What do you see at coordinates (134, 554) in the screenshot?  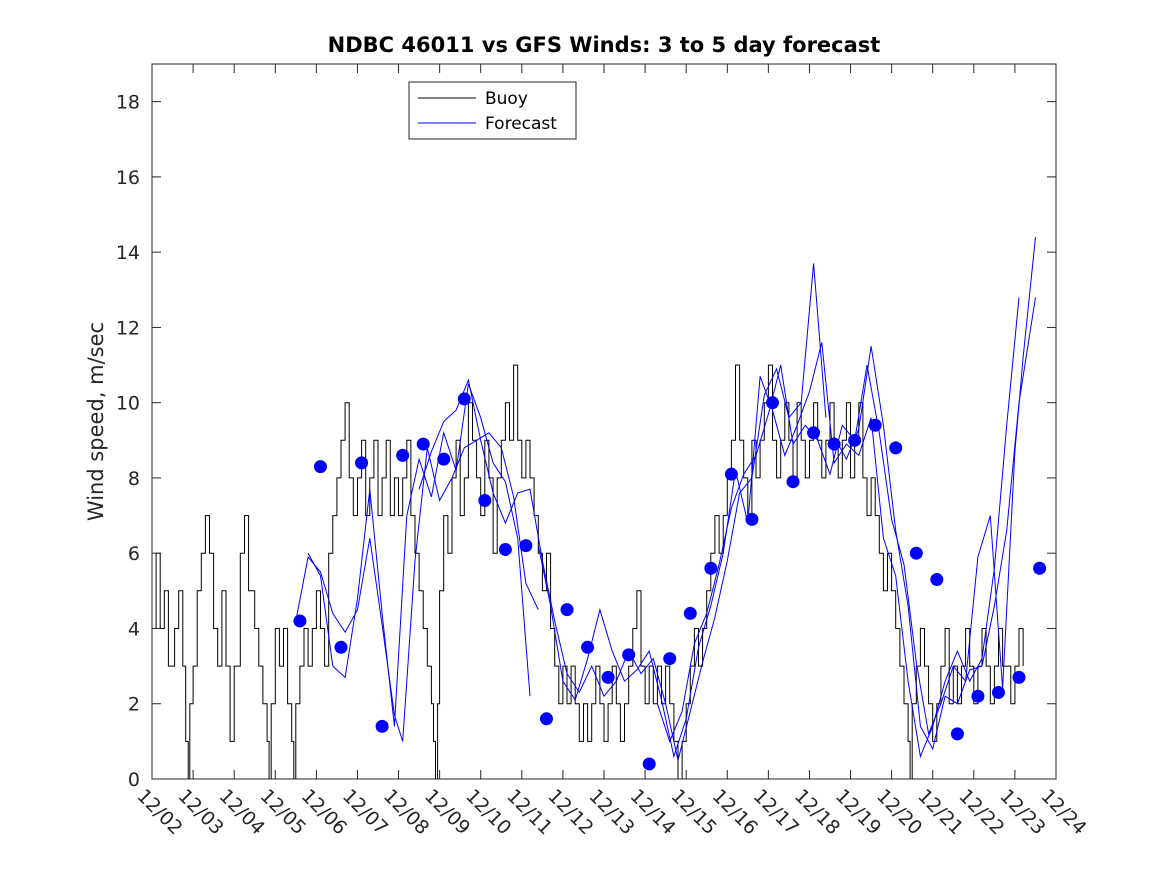 I see `y-tick-label: 6` at bounding box center [134, 554].